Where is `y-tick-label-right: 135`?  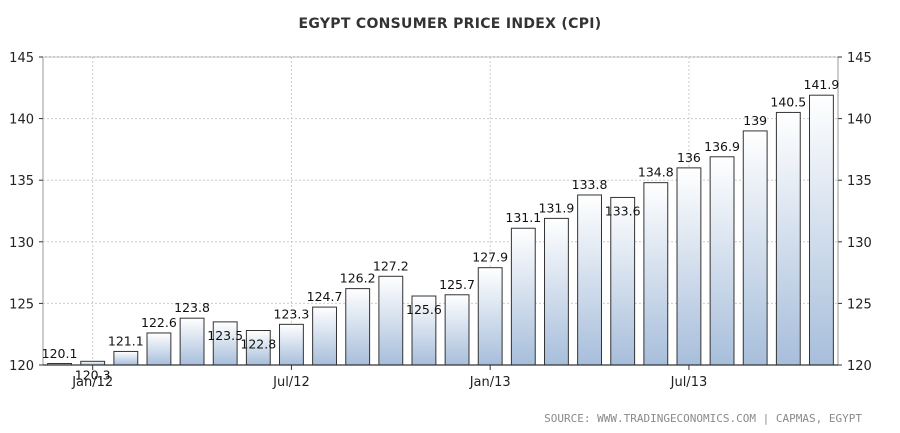 y-tick-label-right: 135 is located at coordinates (859, 181).